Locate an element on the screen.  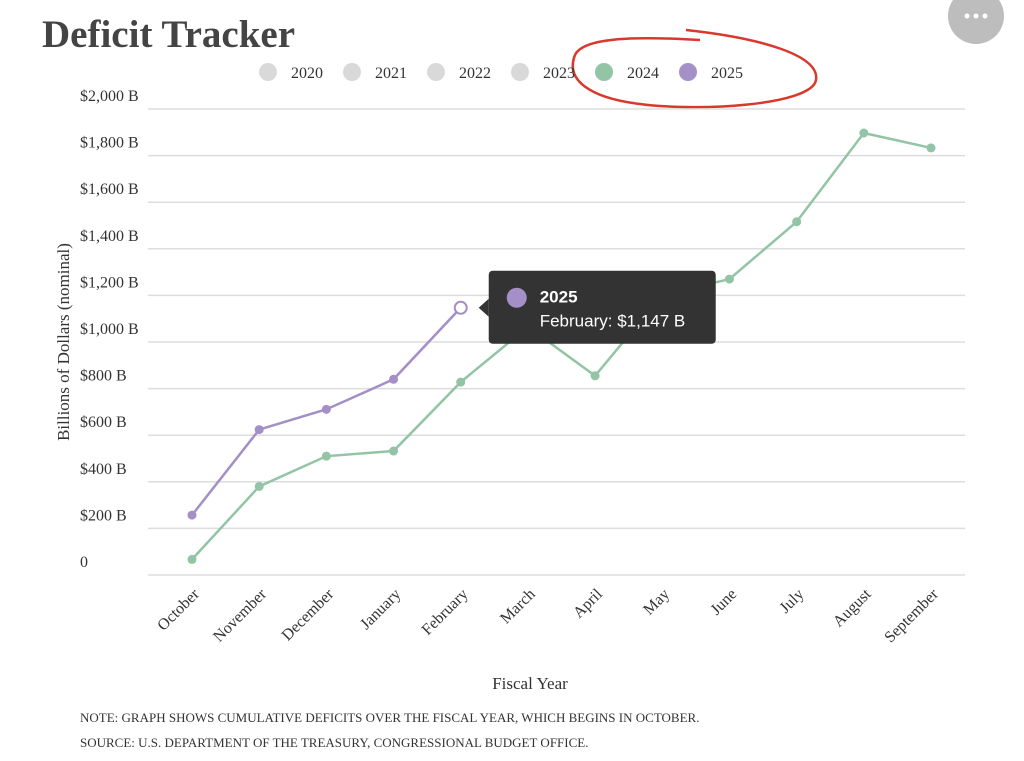
legend-label: 2025 is located at coordinates (727, 73).